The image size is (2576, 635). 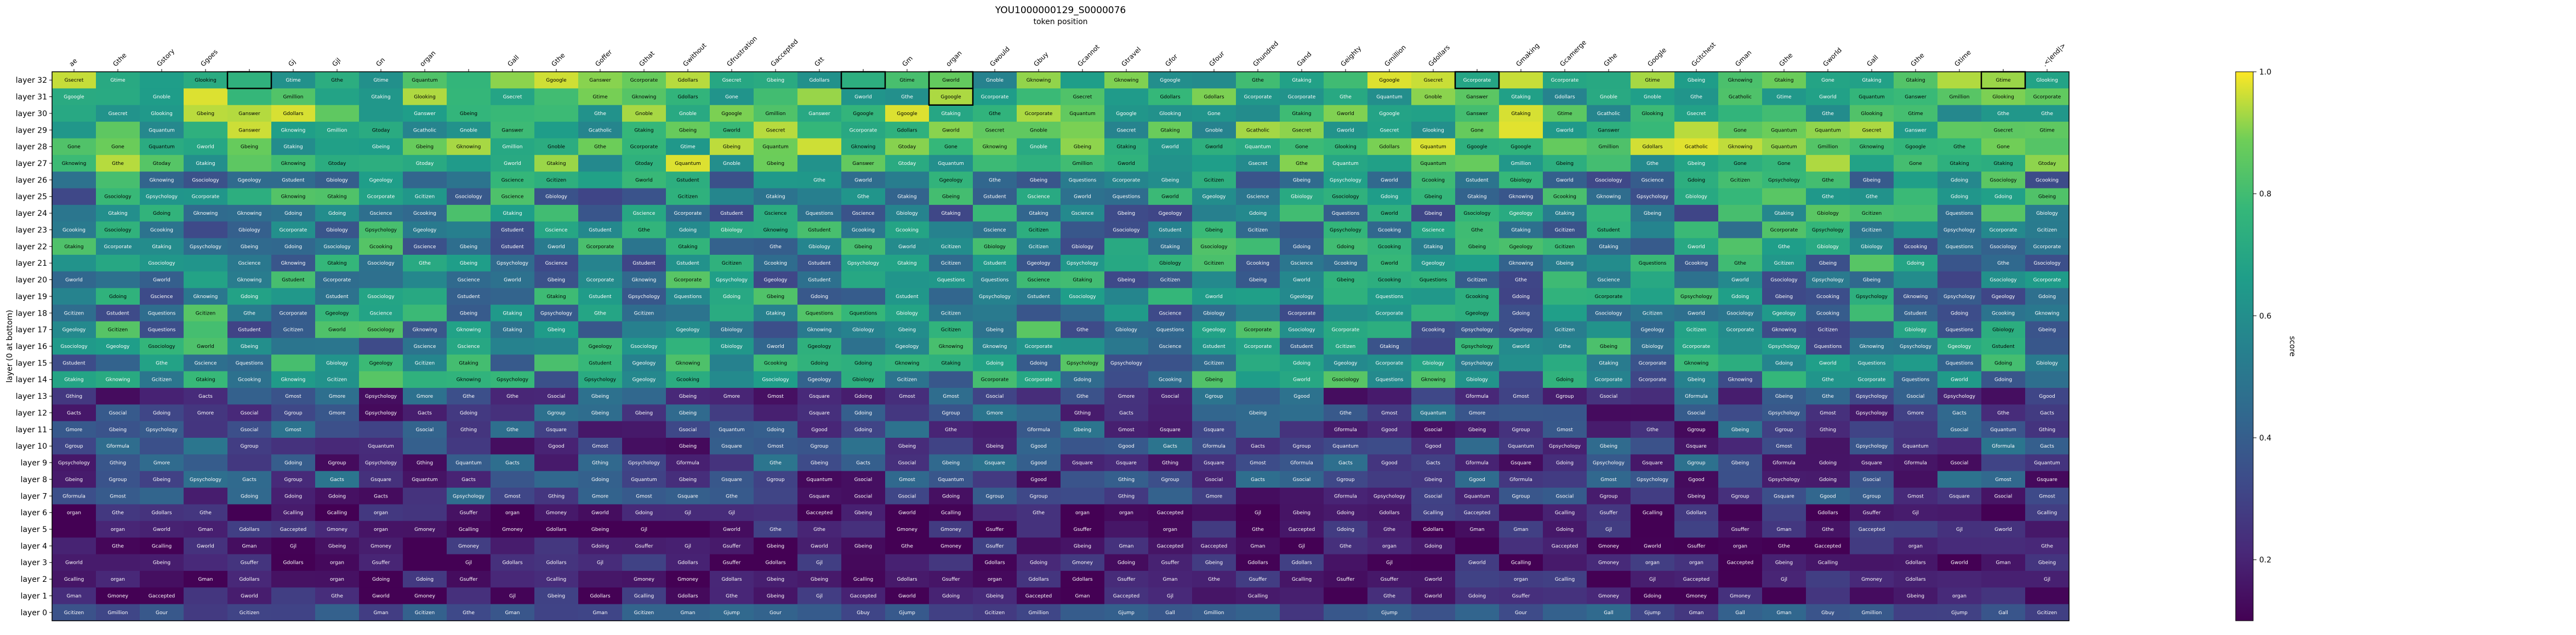 What do you see at coordinates (1915, 547) in the screenshot?
I see `cell-token-label: organ` at bounding box center [1915, 547].